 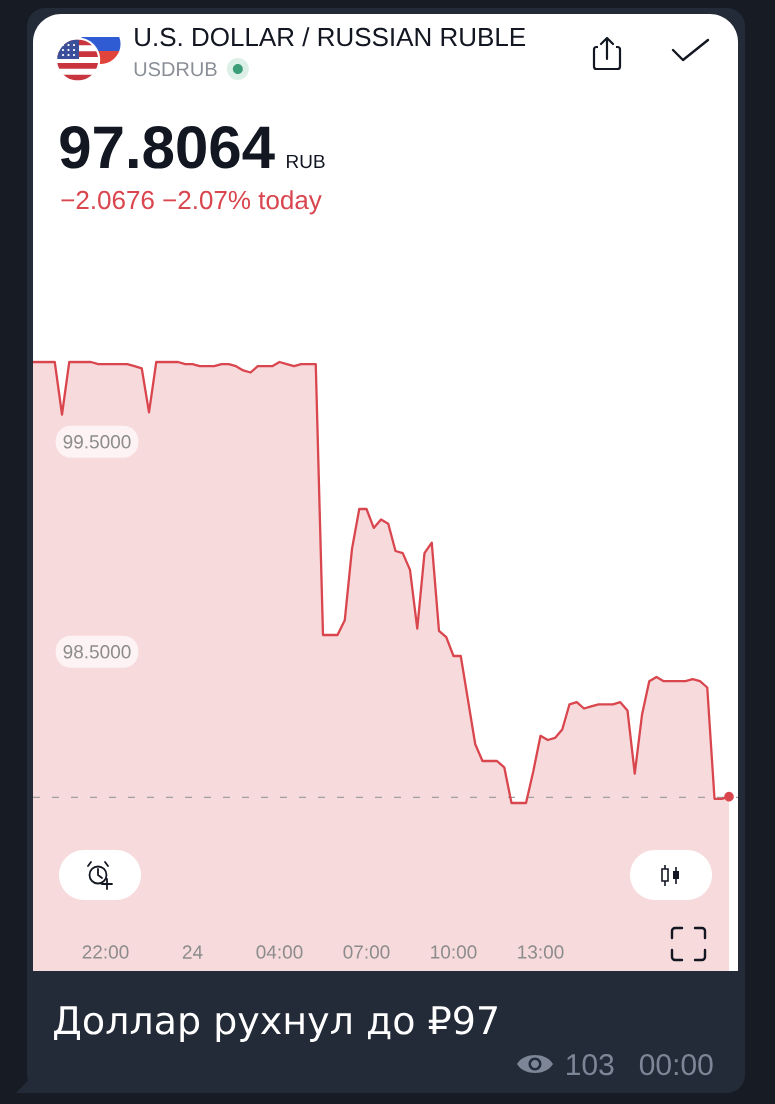 What do you see at coordinates (330, 37) in the screenshot?
I see `chart-title: U.S. DOLLAR / RUSSIAN RUBLE` at bounding box center [330, 37].